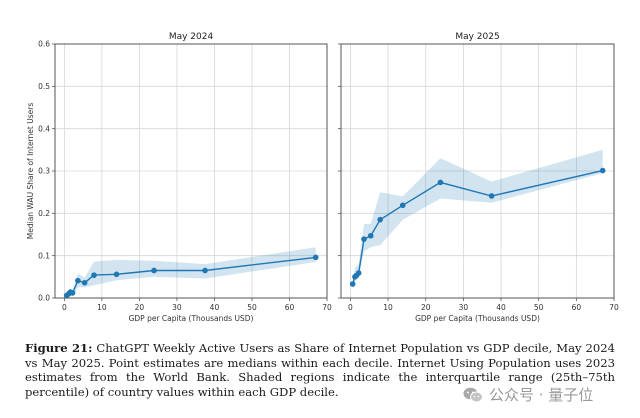  I want to click on panel-1-x-axis-label: GDP per Capita (Thousands USD), so click(191, 318).